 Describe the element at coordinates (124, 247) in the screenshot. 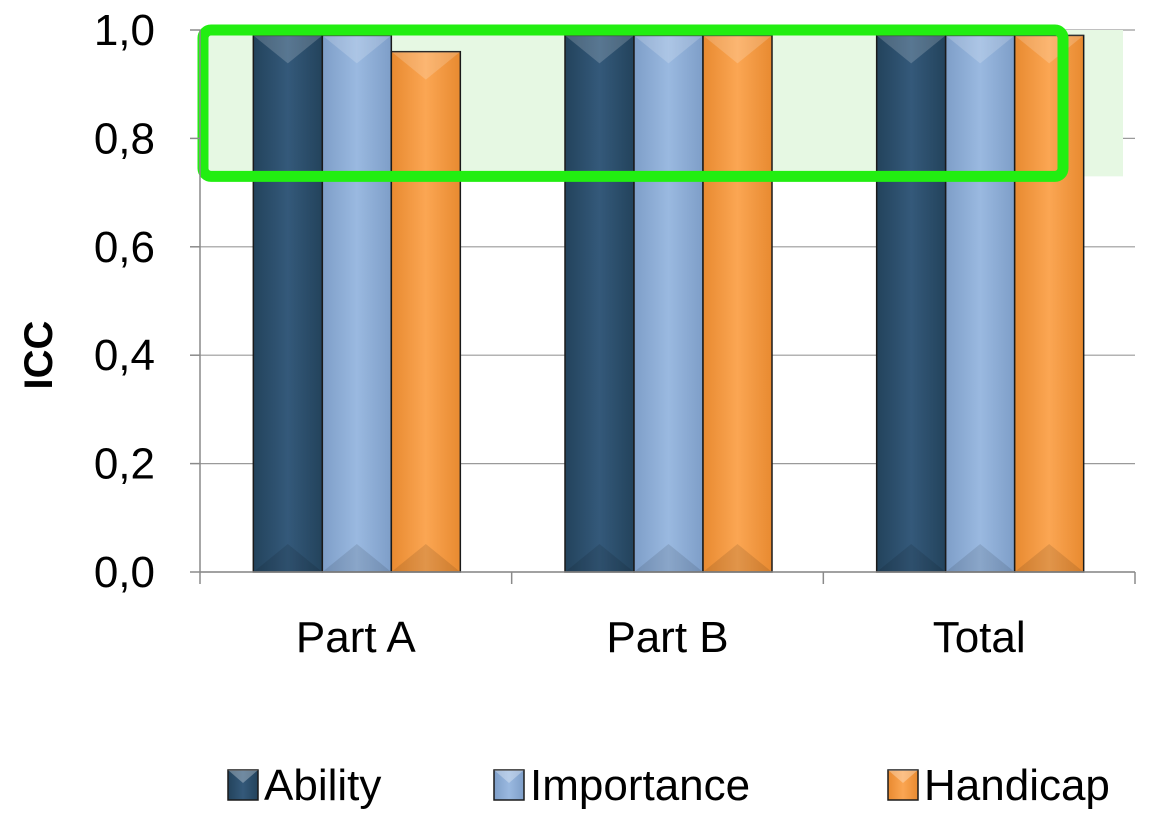

I see `y-tick-label: 0,6` at that location.